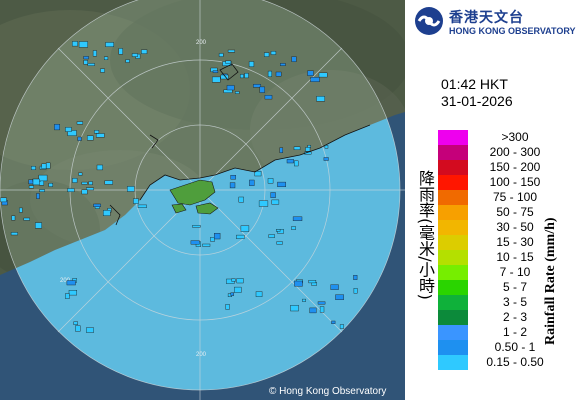 The width and height of the screenshot is (577, 400). I want to click on observation-date: 31-01-2026, so click(477, 101).